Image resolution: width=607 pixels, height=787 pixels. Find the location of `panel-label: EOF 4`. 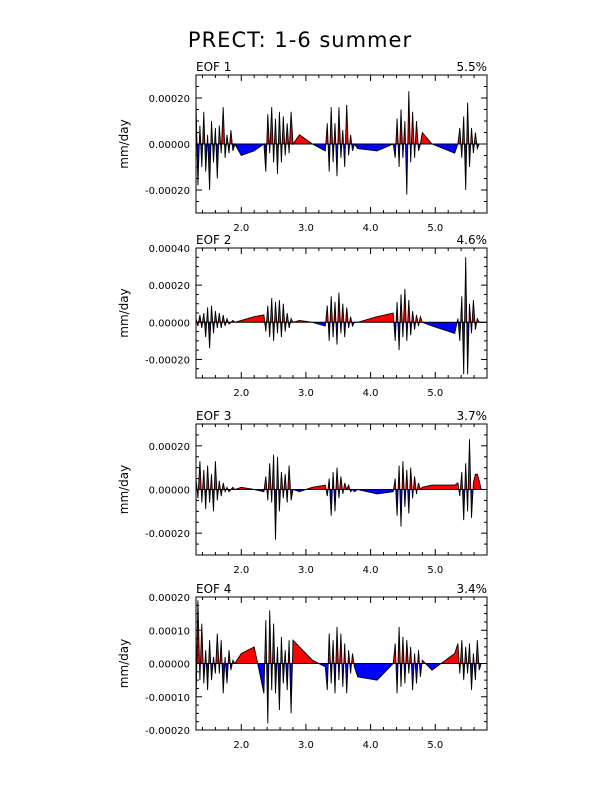

panel-label: EOF 4 is located at coordinates (213, 589).